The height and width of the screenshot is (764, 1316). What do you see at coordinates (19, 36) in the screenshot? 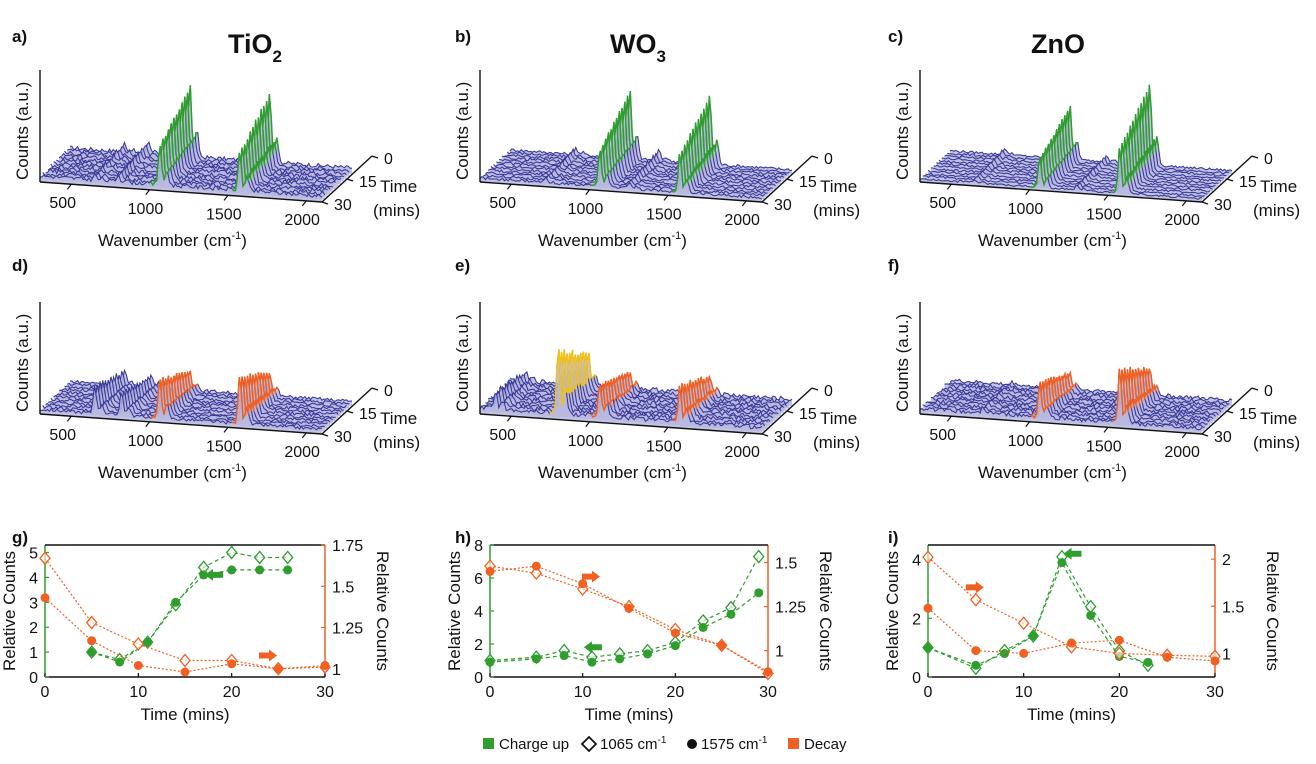
I see `panel-label-a: a)` at bounding box center [19, 36].